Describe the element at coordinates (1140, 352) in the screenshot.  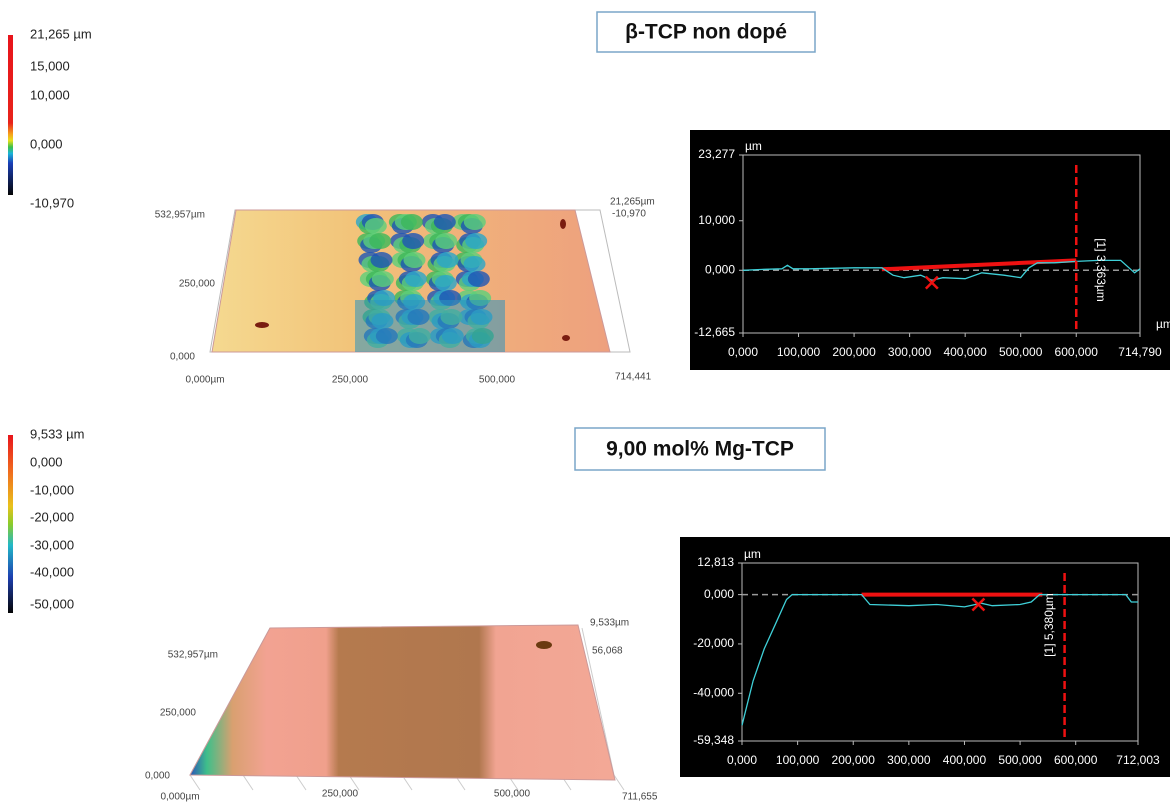
I see `x-tick-label: 714,790` at that location.